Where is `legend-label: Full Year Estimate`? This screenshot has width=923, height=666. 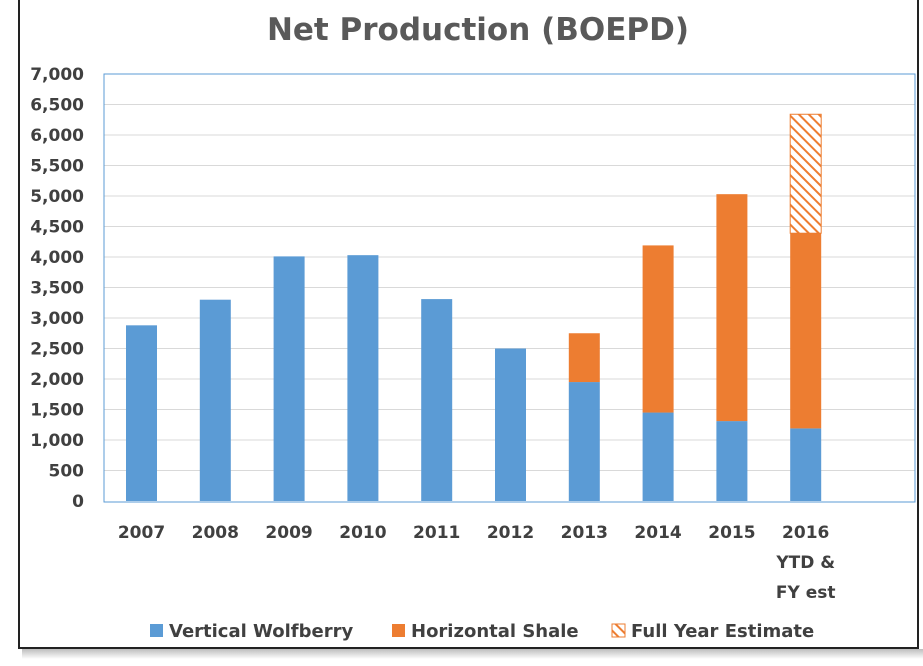
legend-label: Full Year Estimate is located at coordinates (722, 631).